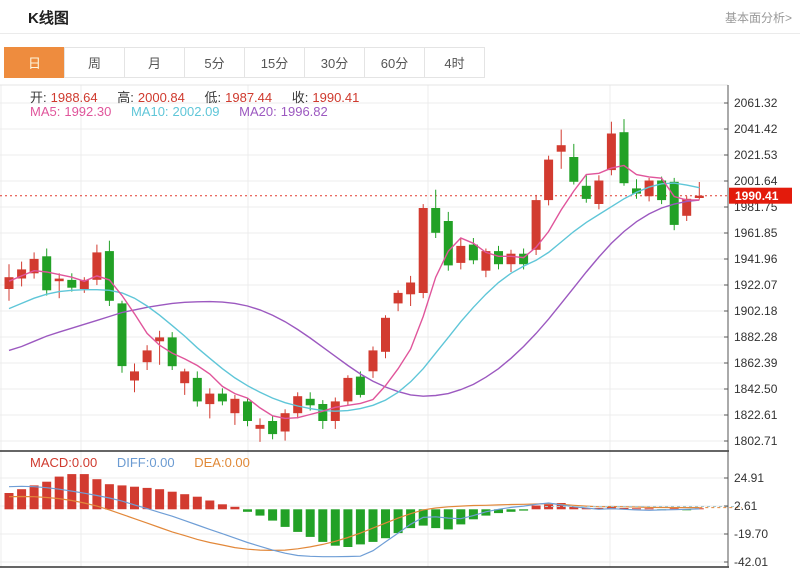 The width and height of the screenshot is (800, 571). I want to click on macd-legend: MACD:0.00 DIFF:0.00 DEA:0.00, so click(142, 462).